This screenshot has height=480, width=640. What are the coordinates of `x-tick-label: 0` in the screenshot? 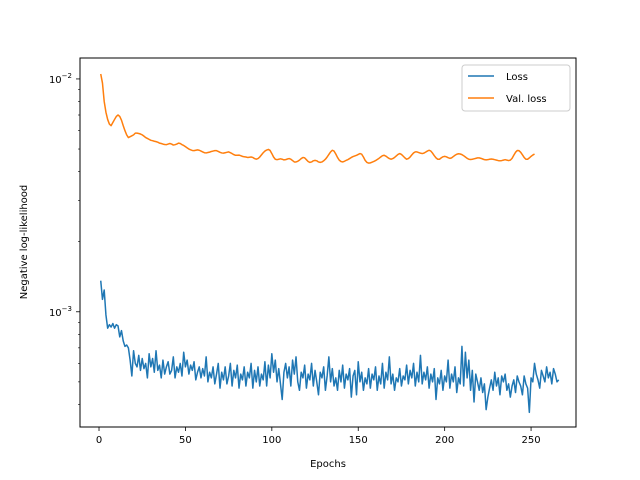 It's located at (99, 440).